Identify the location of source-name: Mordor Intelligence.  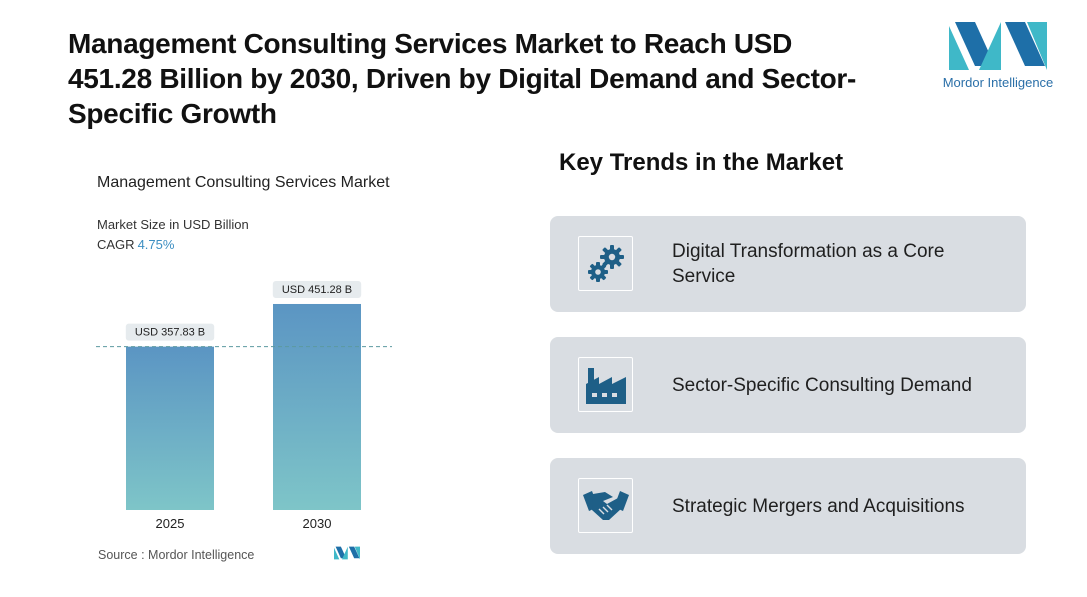
(201, 555).